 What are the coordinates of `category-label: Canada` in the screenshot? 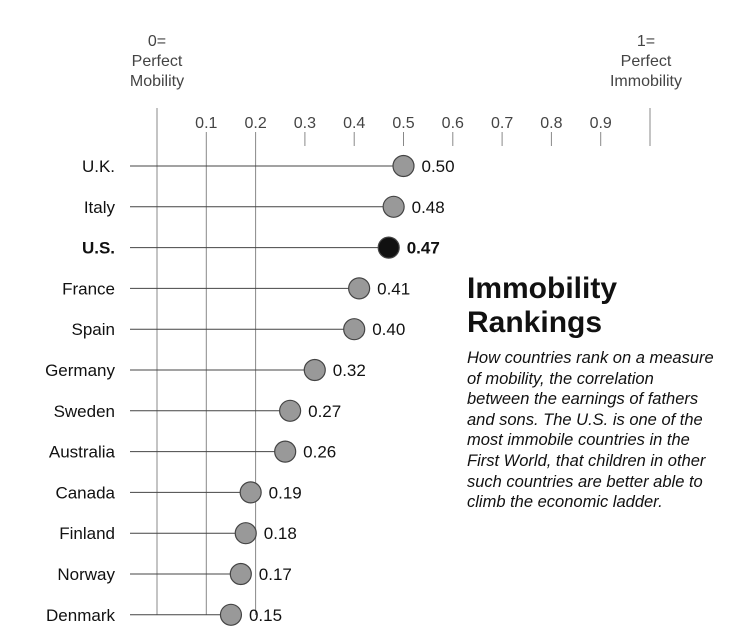 It's located at (85, 492).